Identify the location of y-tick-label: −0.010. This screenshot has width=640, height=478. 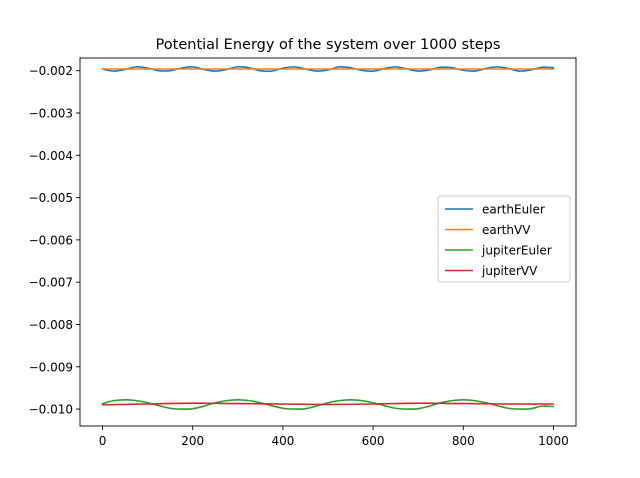
(51, 410).